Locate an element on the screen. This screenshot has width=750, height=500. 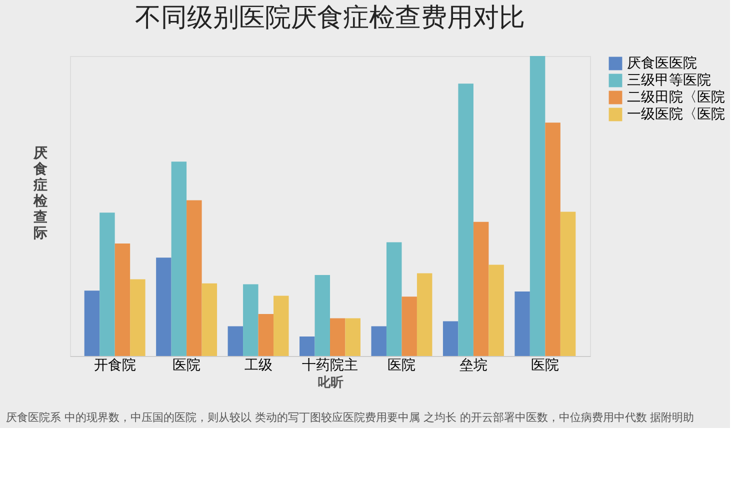
chart-title: 不同级别医院厌食症检查费用对比 is located at coordinates (330, 18).